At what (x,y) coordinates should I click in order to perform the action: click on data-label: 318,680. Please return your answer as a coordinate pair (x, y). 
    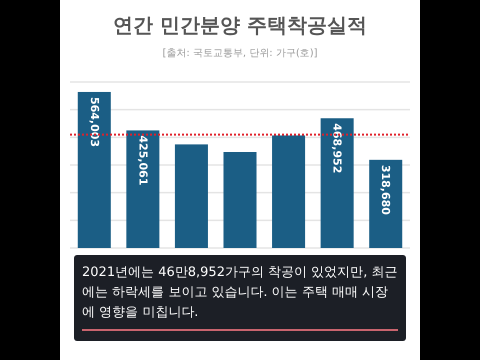
    Looking at the image, I should click on (385, 190).